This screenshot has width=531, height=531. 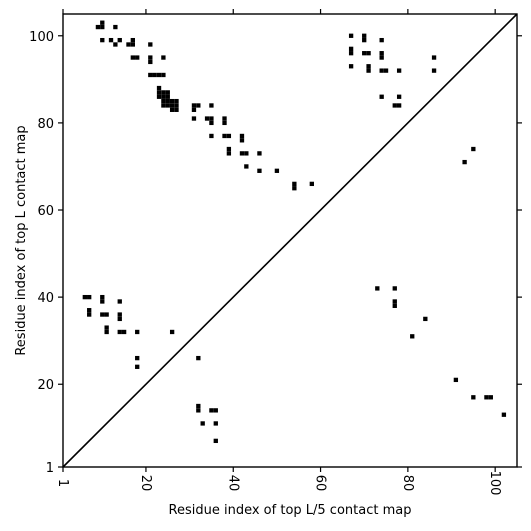 What do you see at coordinates (41, 37) in the screenshot?
I see `y-tick-label: 100` at bounding box center [41, 37].